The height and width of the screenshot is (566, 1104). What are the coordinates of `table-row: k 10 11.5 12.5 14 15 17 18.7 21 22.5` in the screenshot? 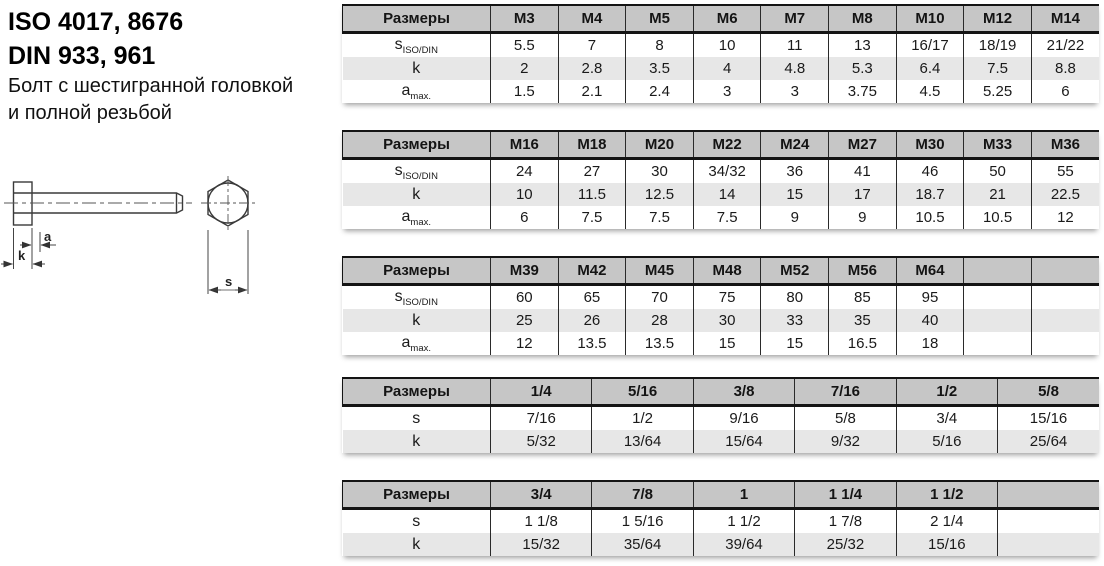 It's located at (720, 194).